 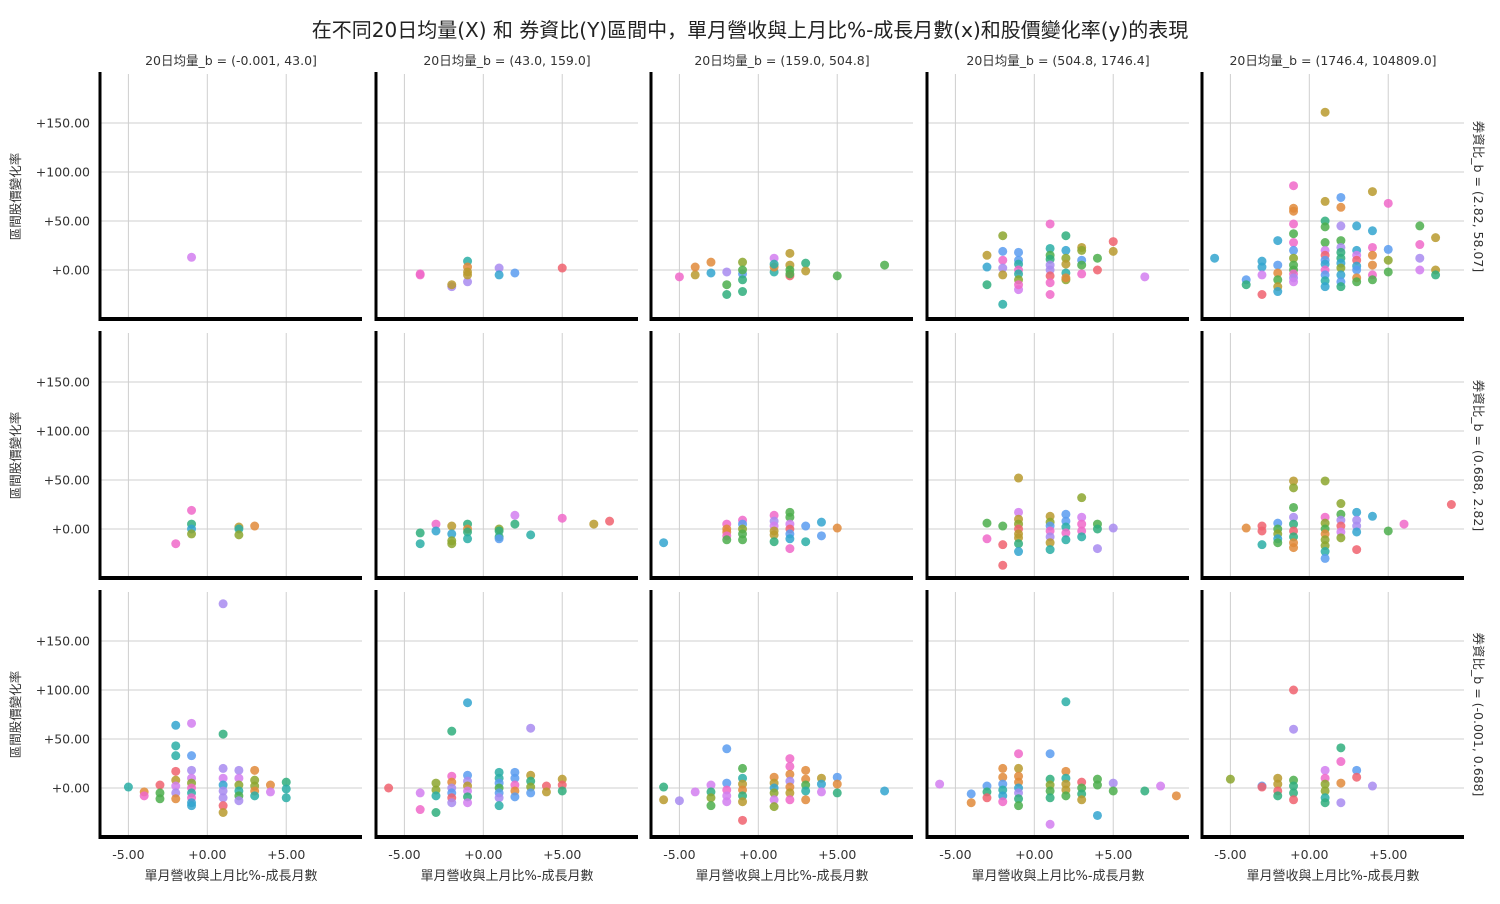 What do you see at coordinates (506, 60) in the screenshot?
I see `column-header-2: 20日均量_b = (43.0, 159.0]` at bounding box center [506, 60].